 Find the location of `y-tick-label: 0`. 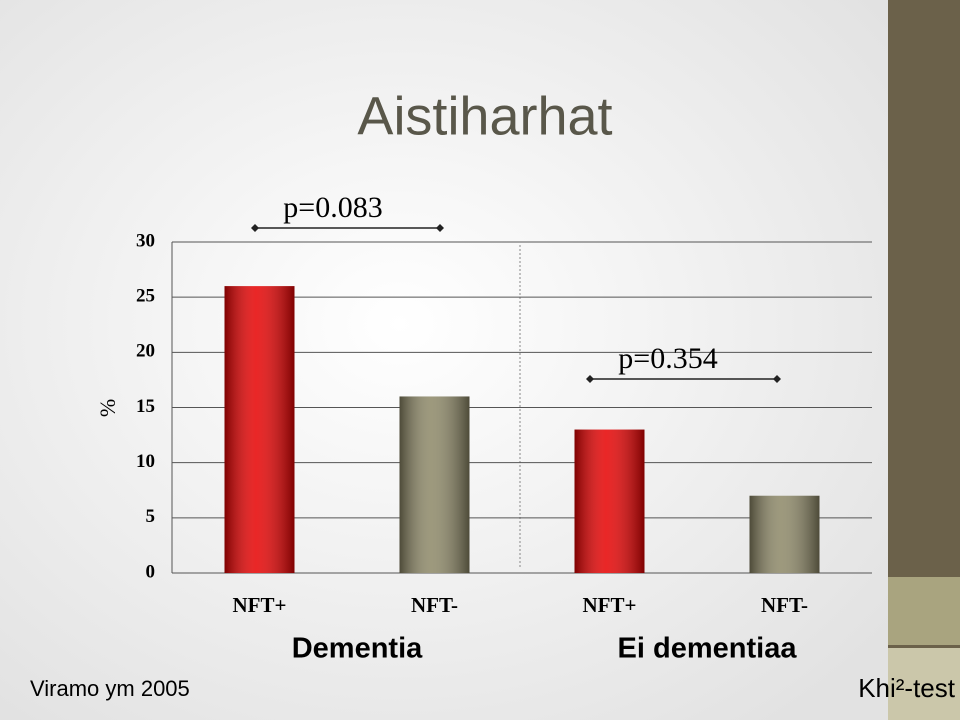

y-tick-label: 0 is located at coordinates (151, 571).